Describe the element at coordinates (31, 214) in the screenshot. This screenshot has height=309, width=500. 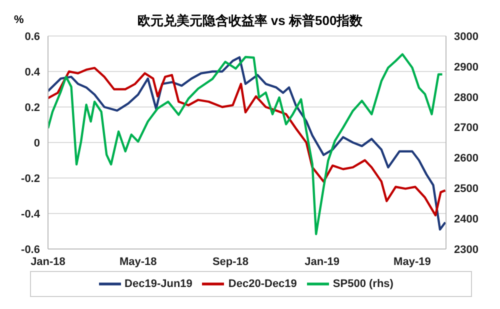
I see `y-tick-label: -0.4` at that location.